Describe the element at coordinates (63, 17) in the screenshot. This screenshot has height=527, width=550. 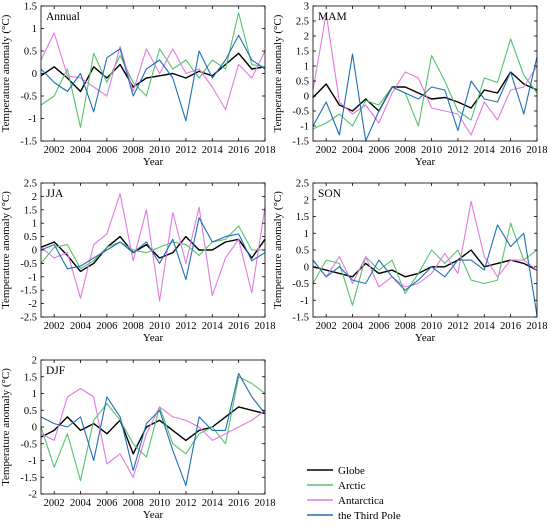
I see `panel-title: Annual` at that location.